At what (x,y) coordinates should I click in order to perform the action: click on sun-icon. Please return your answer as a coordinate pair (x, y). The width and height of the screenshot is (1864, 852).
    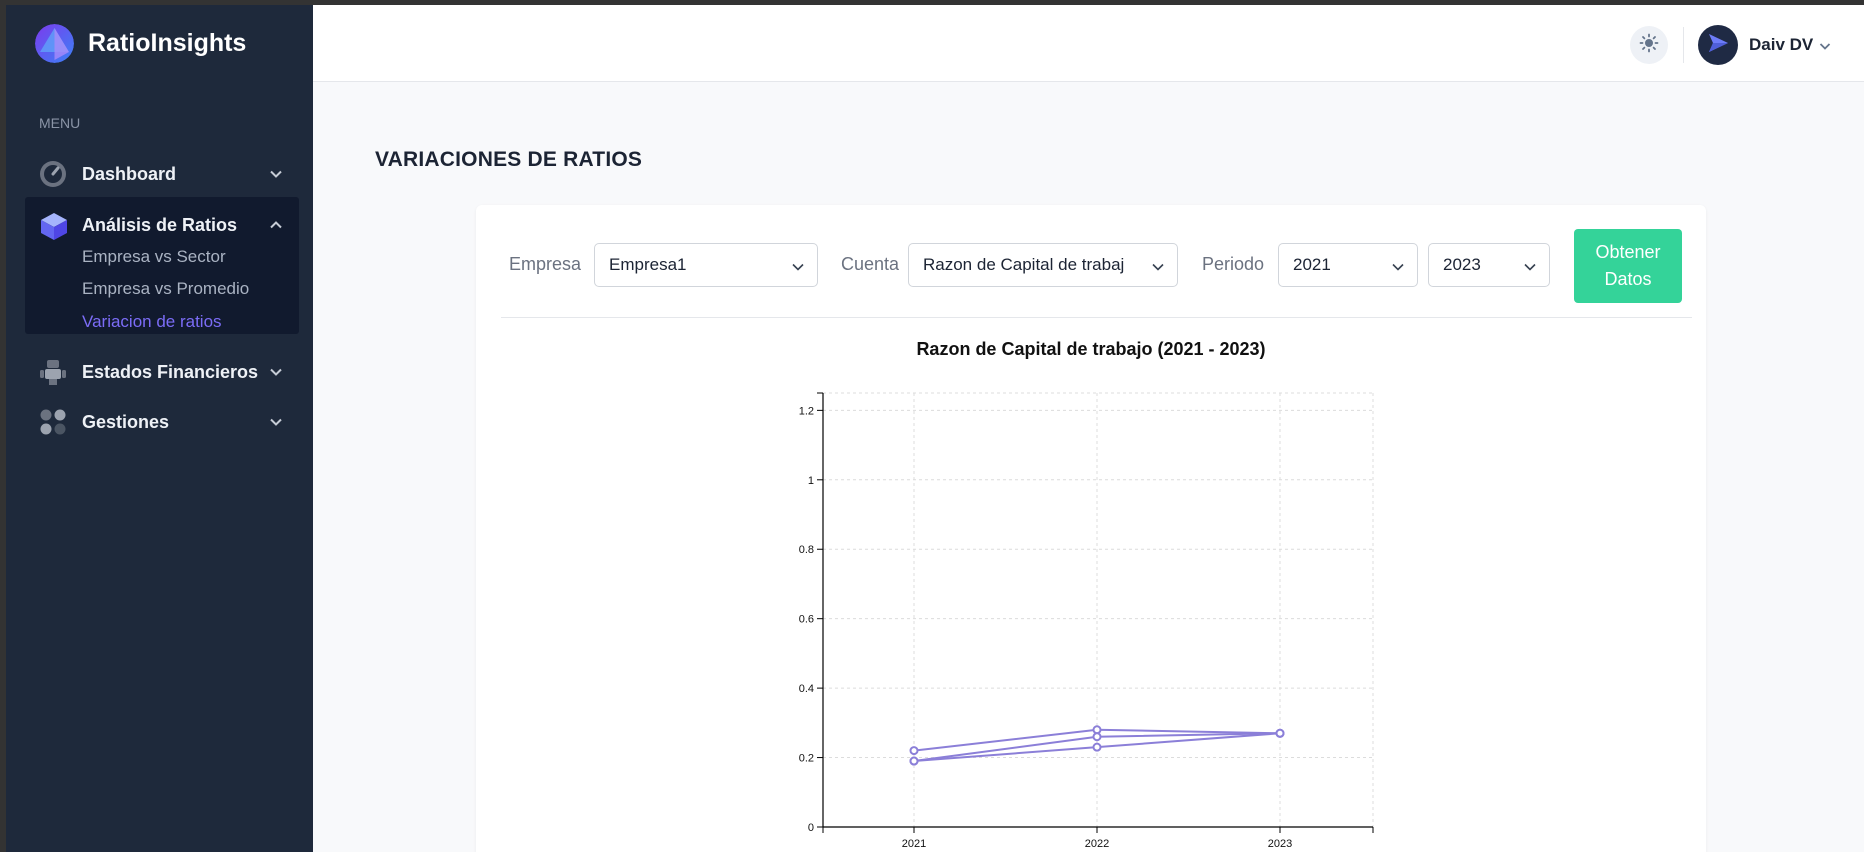
    Looking at the image, I should click on (1649, 45).